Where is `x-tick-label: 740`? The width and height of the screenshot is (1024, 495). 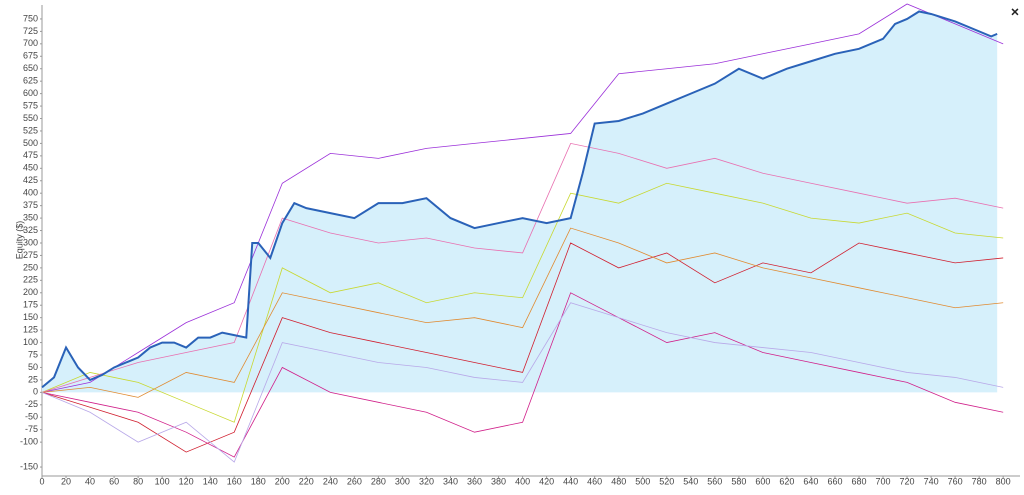
x-tick-label: 740 is located at coordinates (931, 481).